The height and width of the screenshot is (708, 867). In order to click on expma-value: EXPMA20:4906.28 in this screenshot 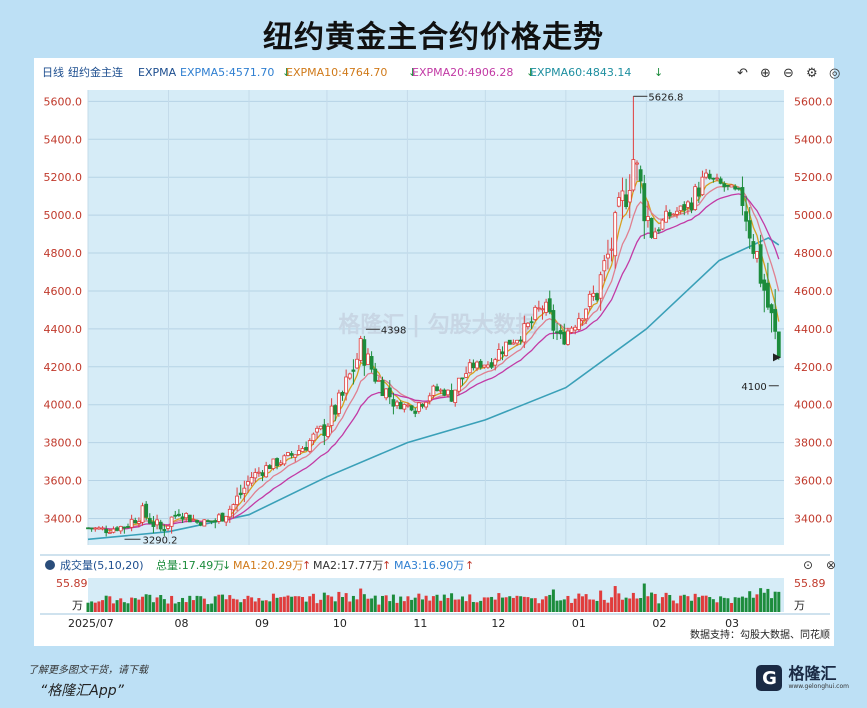, I will do `click(462, 72)`.